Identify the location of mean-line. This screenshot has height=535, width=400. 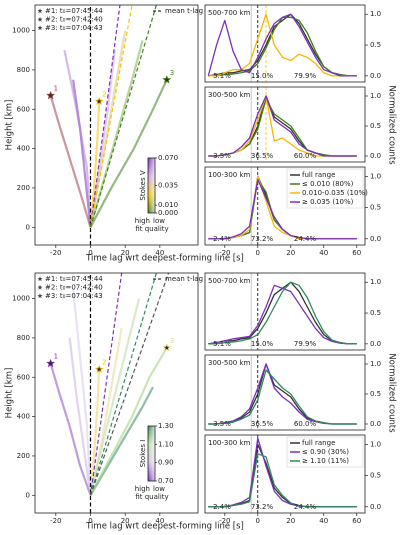
(106, 384).